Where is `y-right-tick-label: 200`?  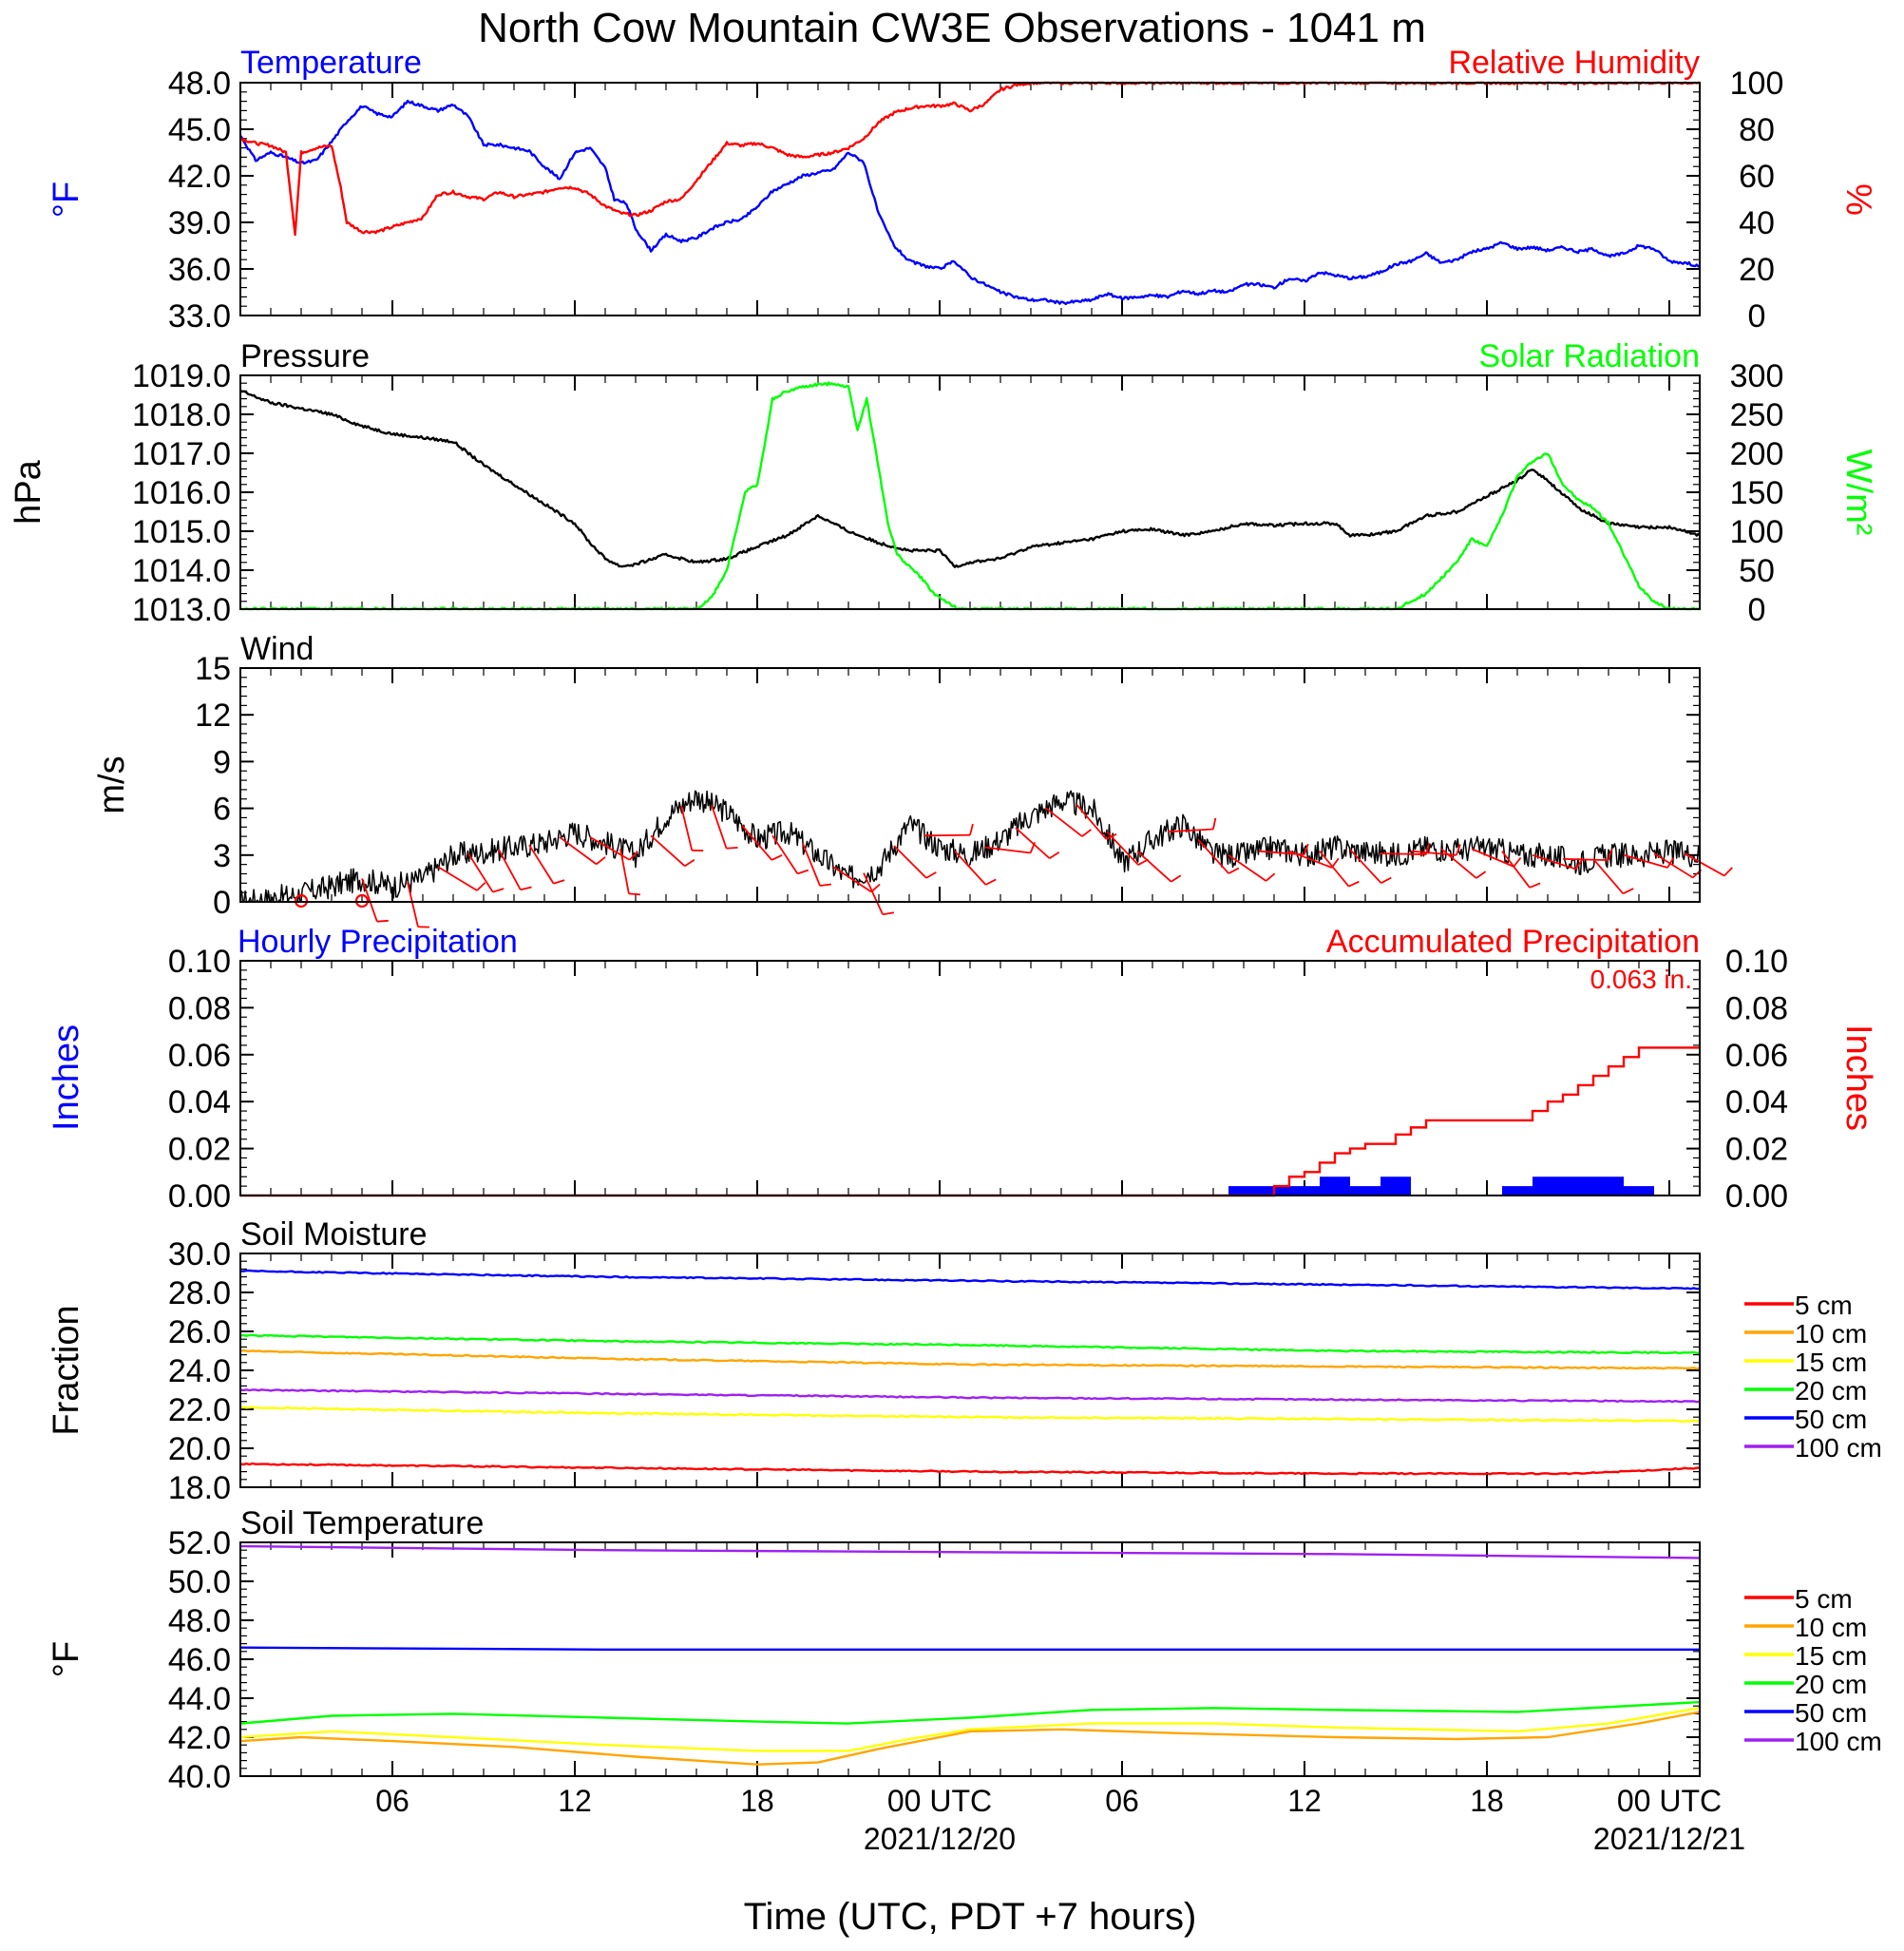
y-right-tick-label: 200 is located at coordinates (1757, 454).